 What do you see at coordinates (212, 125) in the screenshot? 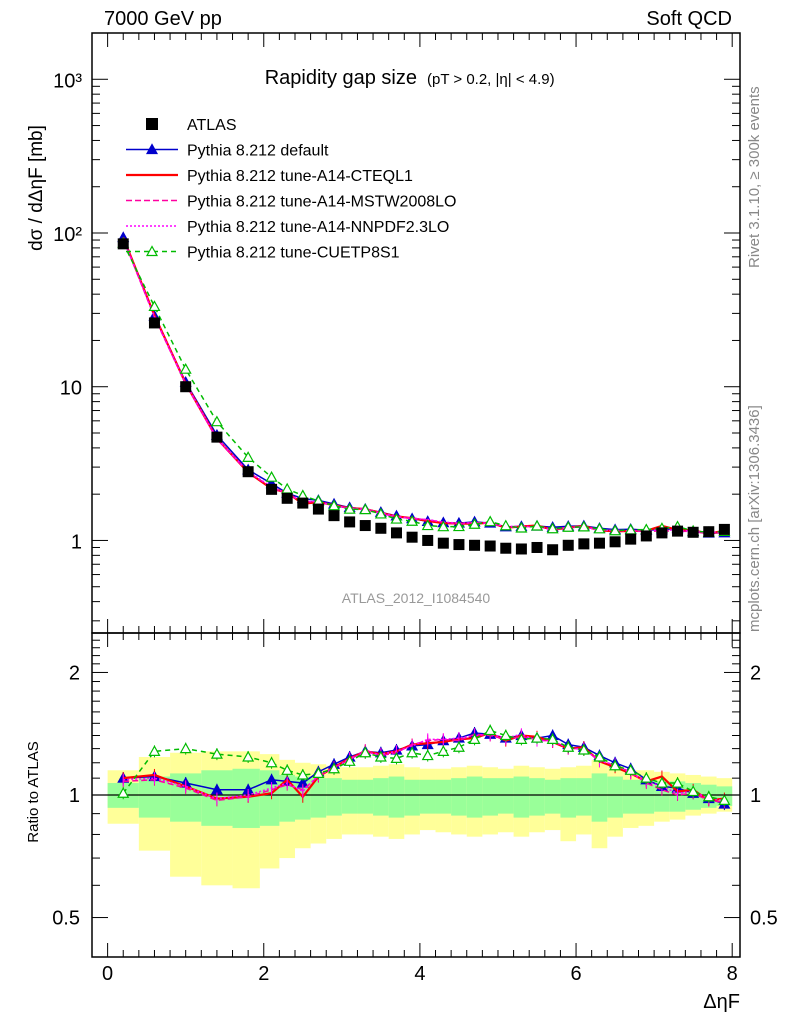
I see `legend-label-atlas: ATLAS` at bounding box center [212, 125].